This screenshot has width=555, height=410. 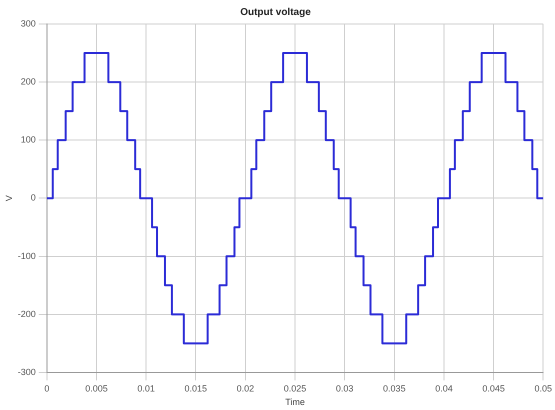 I want to click on x-axis-title: Time, so click(x=295, y=402).